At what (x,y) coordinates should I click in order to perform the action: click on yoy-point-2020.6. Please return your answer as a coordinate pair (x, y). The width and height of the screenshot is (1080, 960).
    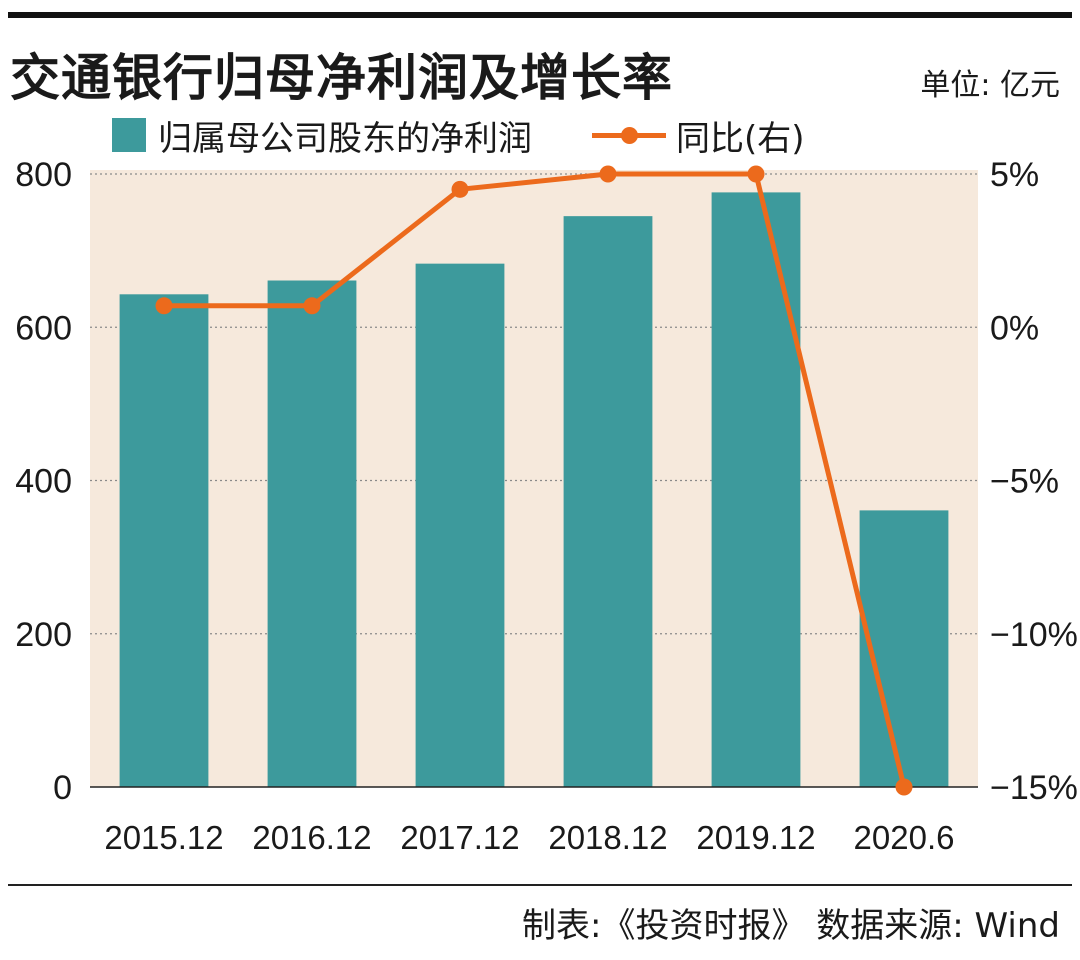
    Looking at the image, I should click on (904, 787).